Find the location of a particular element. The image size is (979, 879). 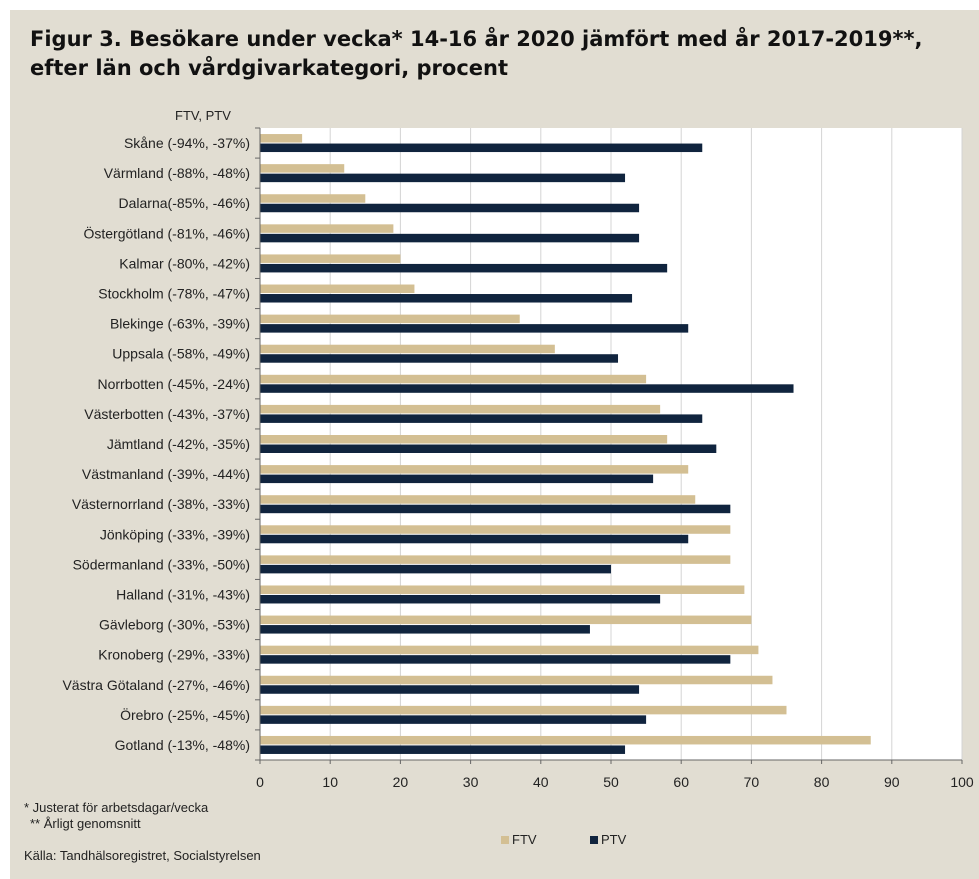

legend-label-ftv: FTV is located at coordinates (524, 839).